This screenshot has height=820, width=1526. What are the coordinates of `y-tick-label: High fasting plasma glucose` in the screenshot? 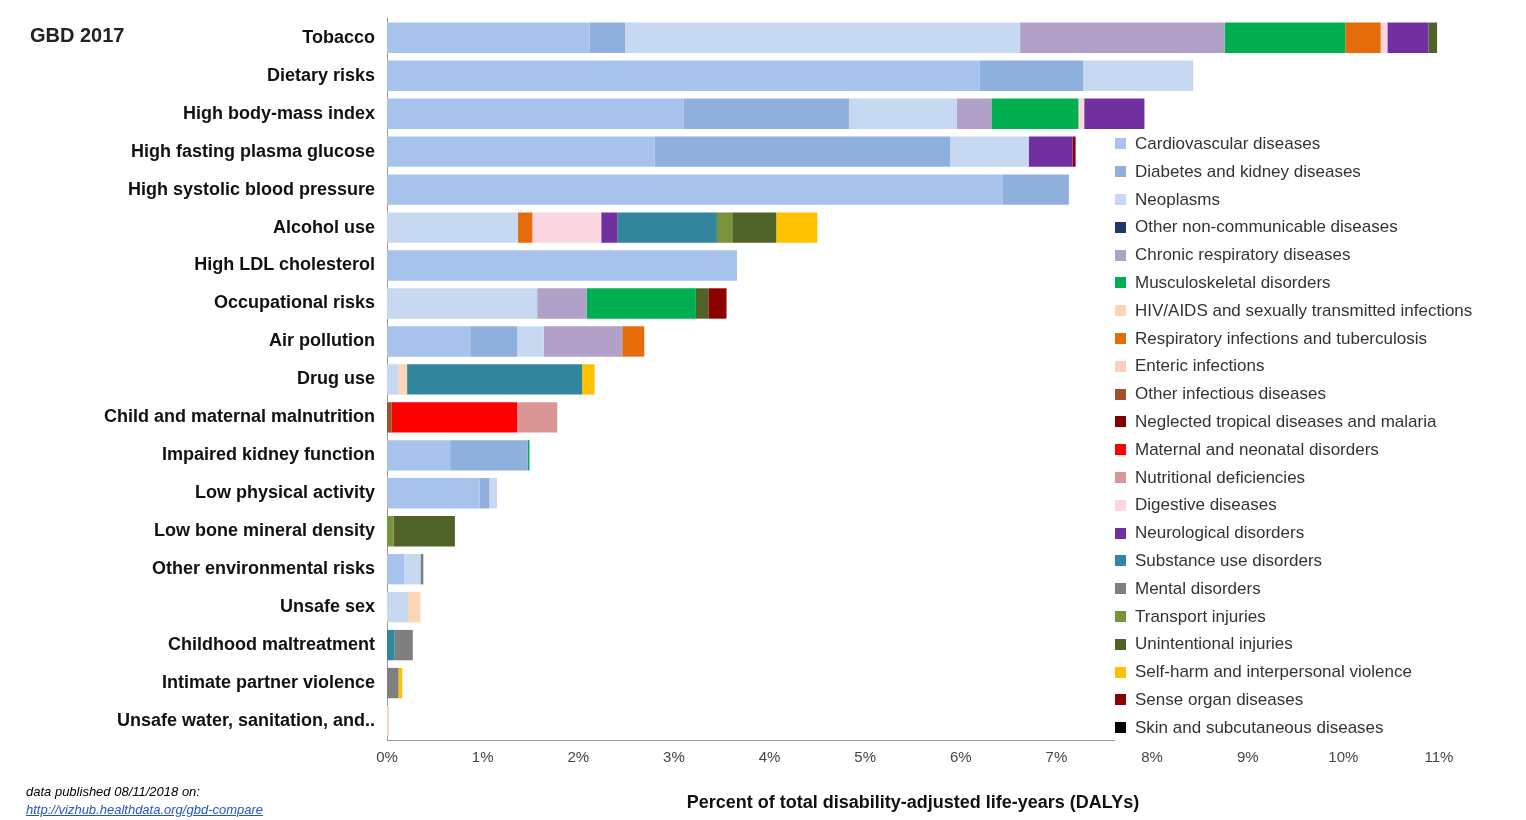 It's located at (252, 150).